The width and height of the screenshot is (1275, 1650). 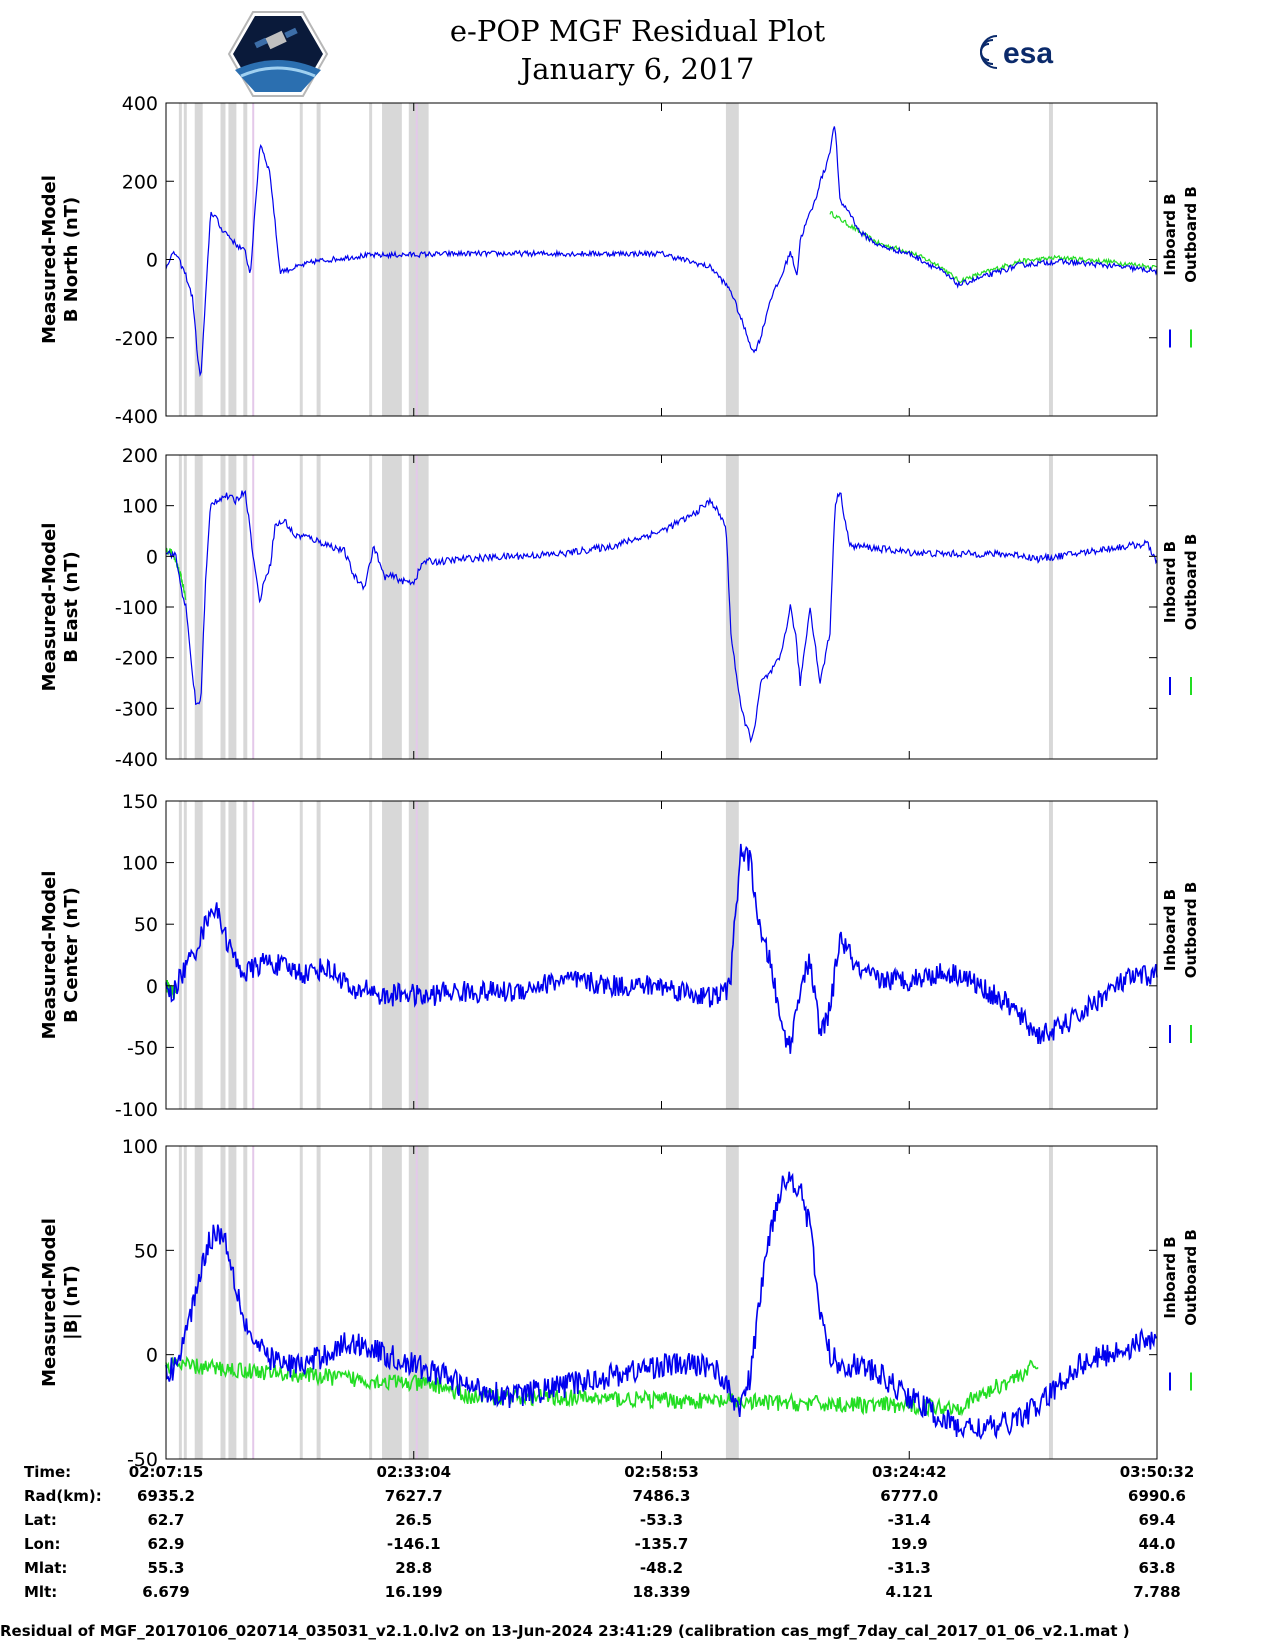 I want to click on info-value-mlat: 55.3, so click(x=166, y=1568).